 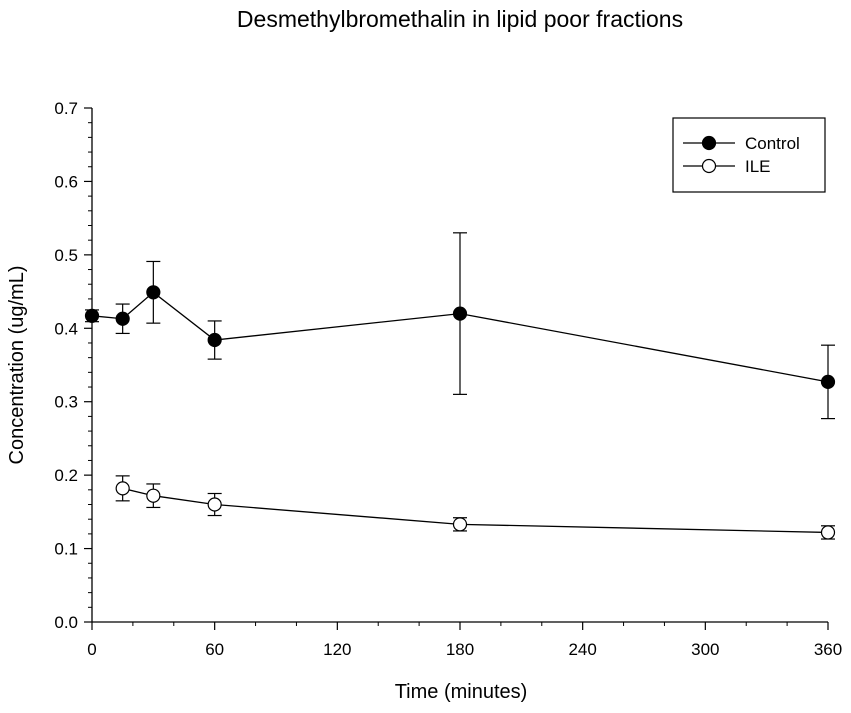 I want to click on legend: Control ILE, so click(x=749, y=155).